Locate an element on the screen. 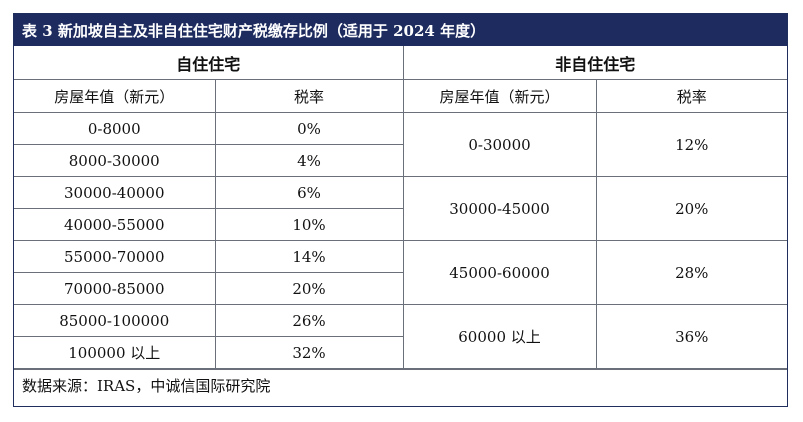  non-owner-range-cell: 0-30000 is located at coordinates (499, 144).